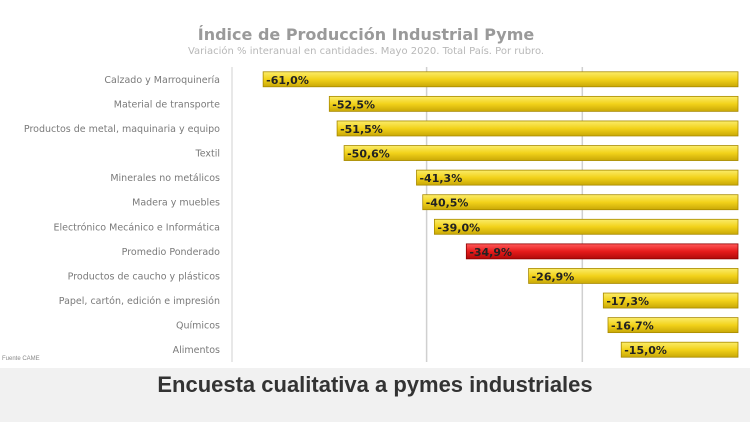  I want to click on data-label: -40,5%, so click(447, 203).